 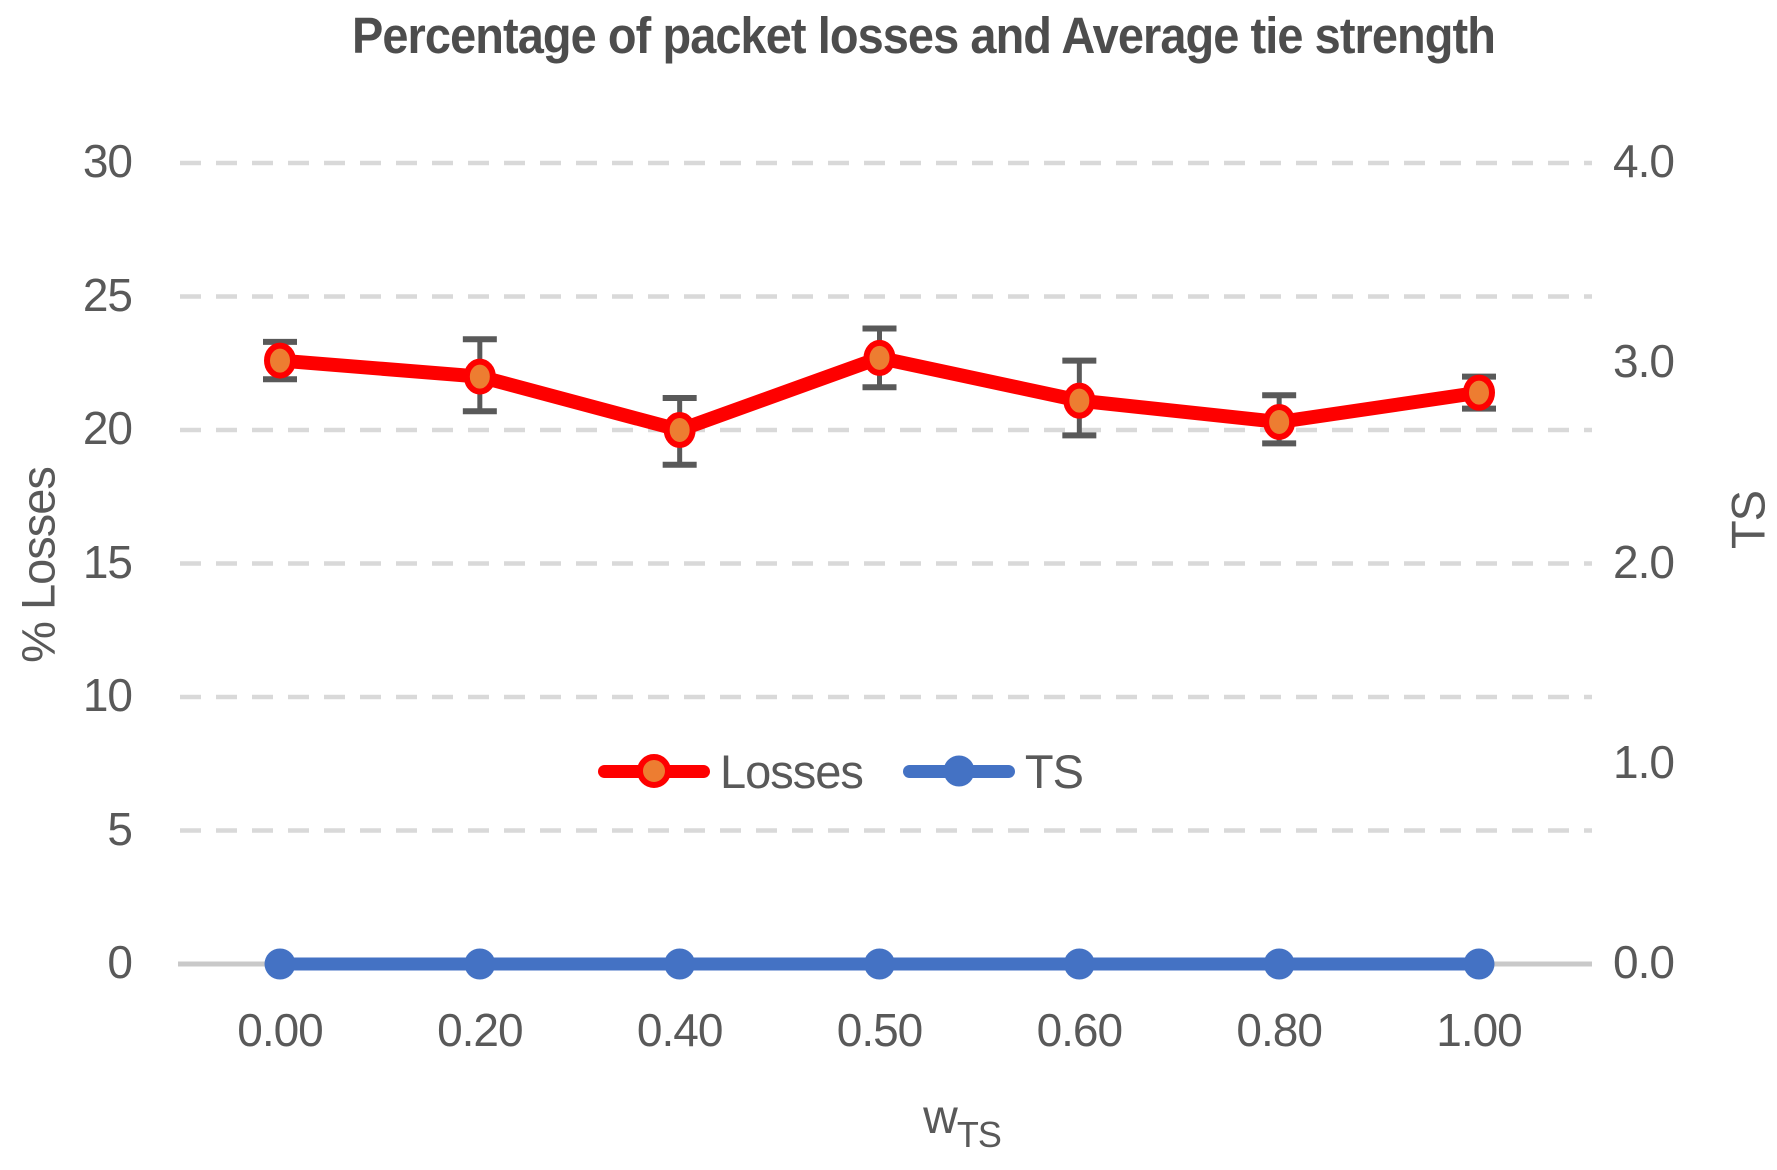 I want to click on x-tick-label: 0.80, so click(x=1279, y=1030).